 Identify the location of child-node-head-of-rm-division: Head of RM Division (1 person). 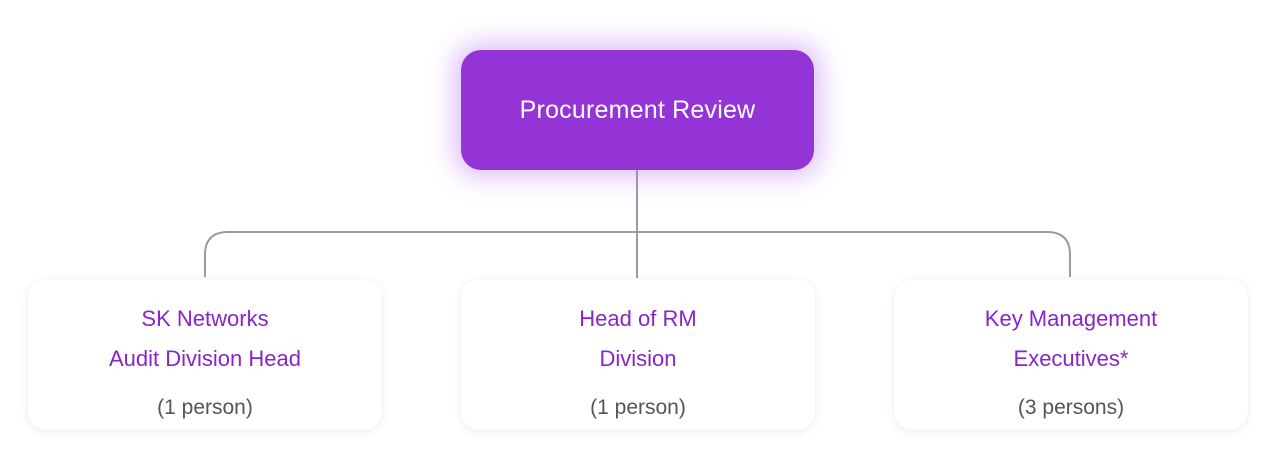
(638, 354).